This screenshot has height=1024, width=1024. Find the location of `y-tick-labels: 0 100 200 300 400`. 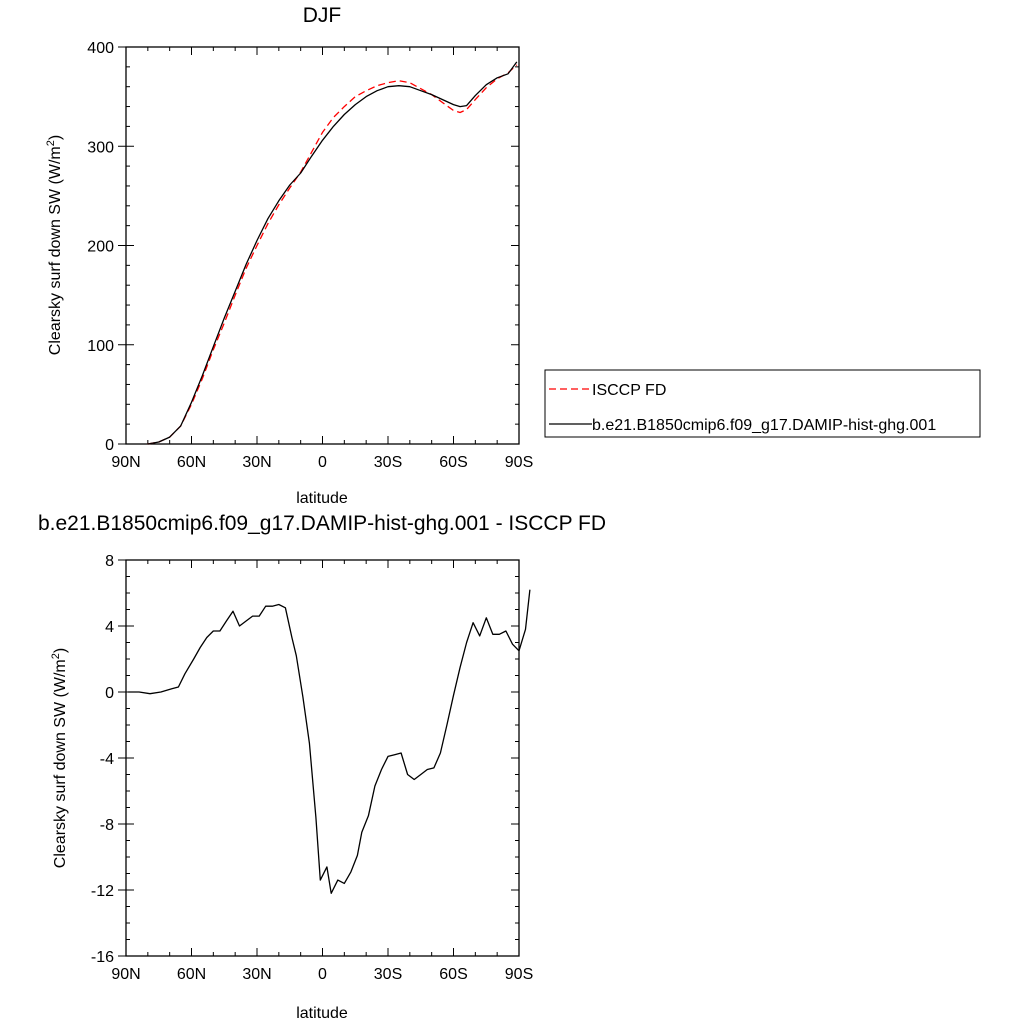

y-tick-labels: 0 100 200 300 400 is located at coordinates (100, 247).